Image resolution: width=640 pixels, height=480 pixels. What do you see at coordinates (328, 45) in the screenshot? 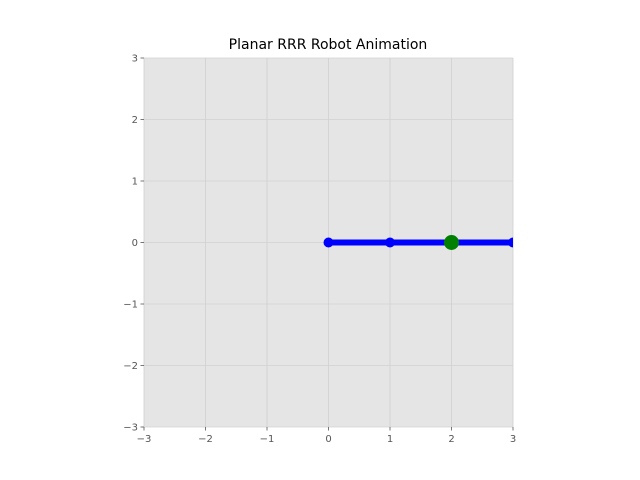
I see `chart-title: Planar RRR Robot Animation` at bounding box center [328, 45].